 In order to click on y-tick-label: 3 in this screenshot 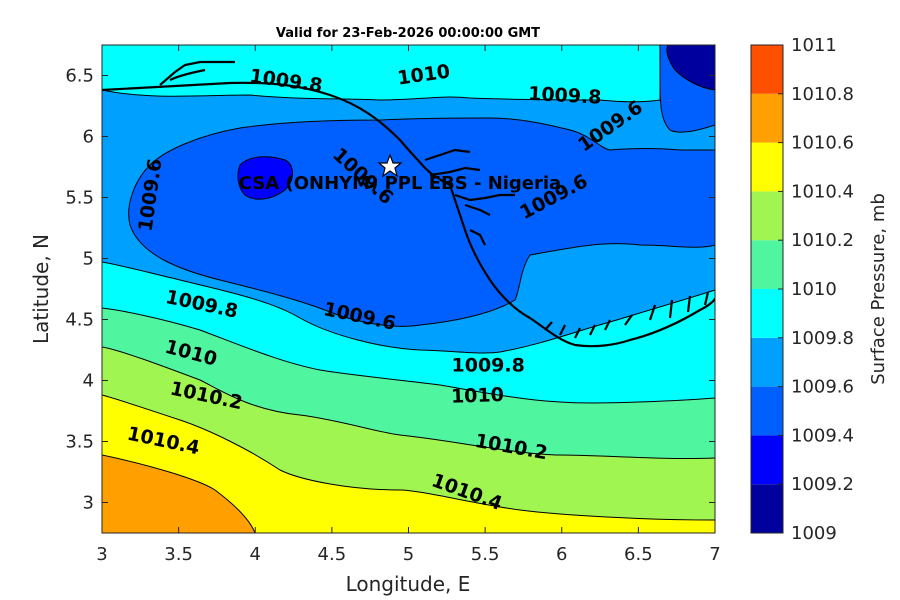, I will do `click(88, 503)`.